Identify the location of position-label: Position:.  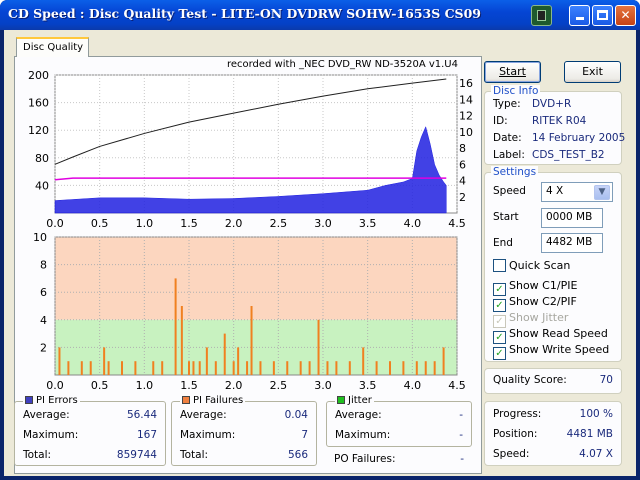
(515, 434).